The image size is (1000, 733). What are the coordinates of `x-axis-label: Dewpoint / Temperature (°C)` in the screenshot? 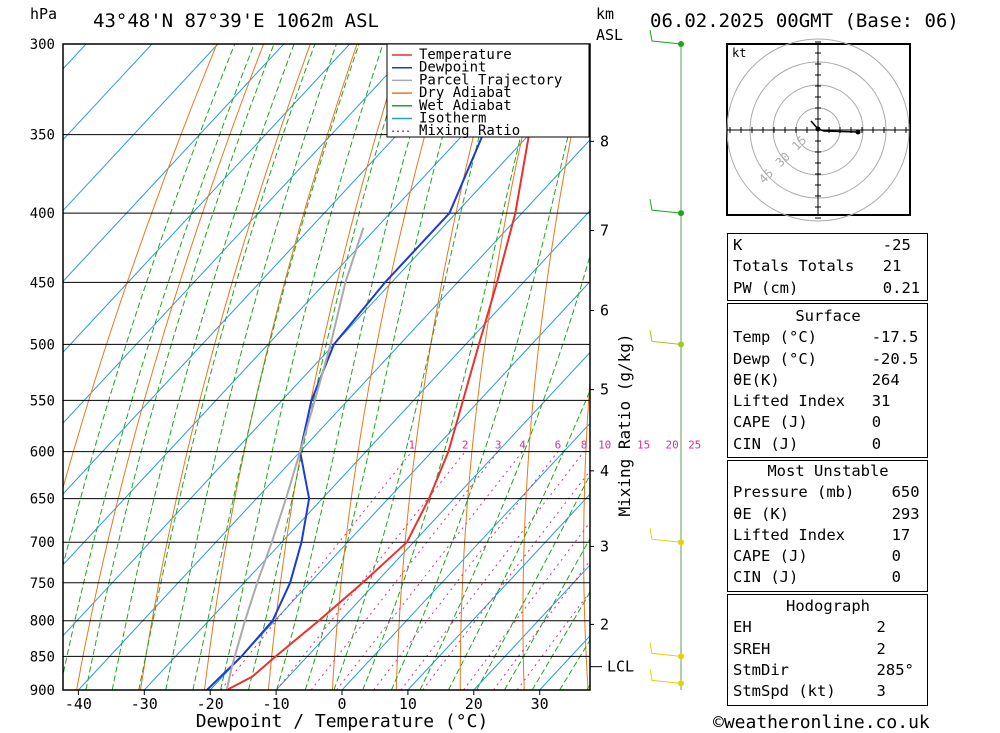 It's located at (342, 721).